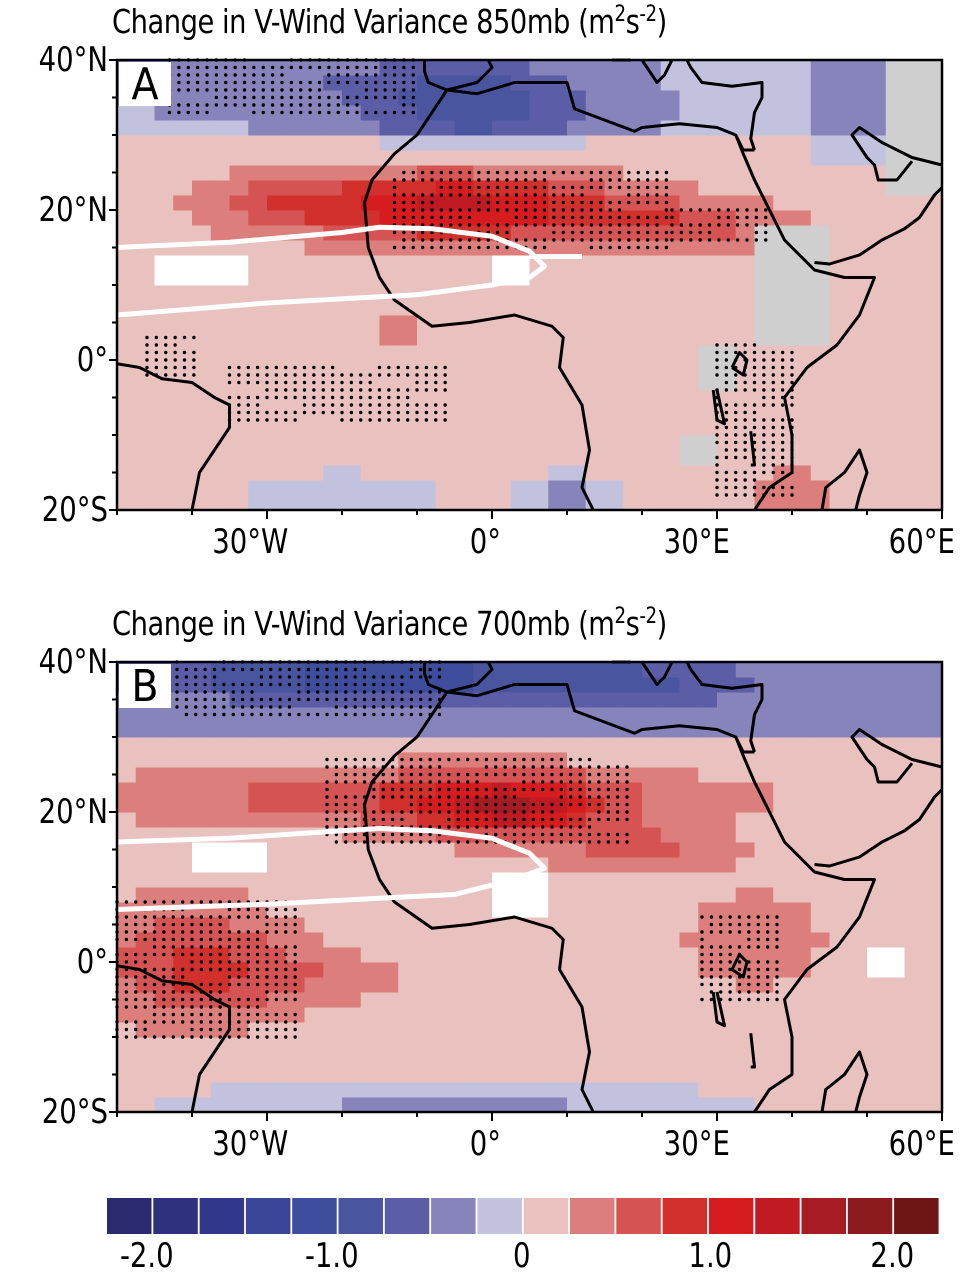  What do you see at coordinates (250, 1144) in the screenshot?
I see `lon-tick-label: 30°W` at bounding box center [250, 1144].